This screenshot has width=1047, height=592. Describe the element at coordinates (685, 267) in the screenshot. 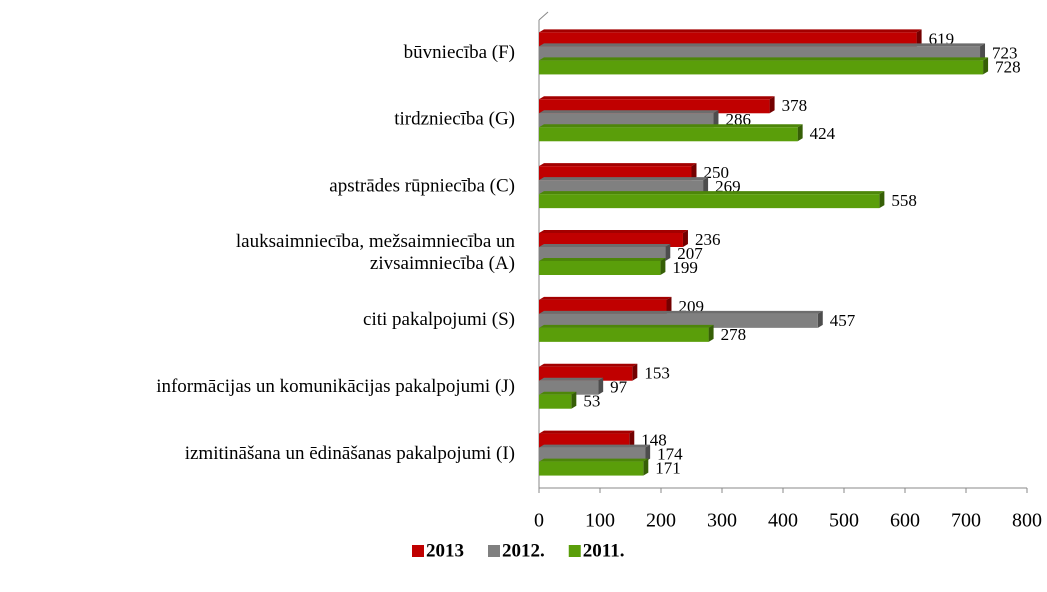

I see `value-label: 199` at that location.